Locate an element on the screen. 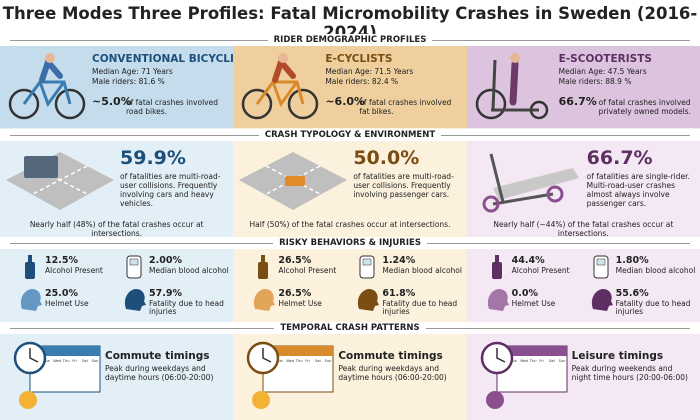 The width and height of the screenshot is (700, 420). typology-stat: 66.7% is located at coordinates (619, 158).